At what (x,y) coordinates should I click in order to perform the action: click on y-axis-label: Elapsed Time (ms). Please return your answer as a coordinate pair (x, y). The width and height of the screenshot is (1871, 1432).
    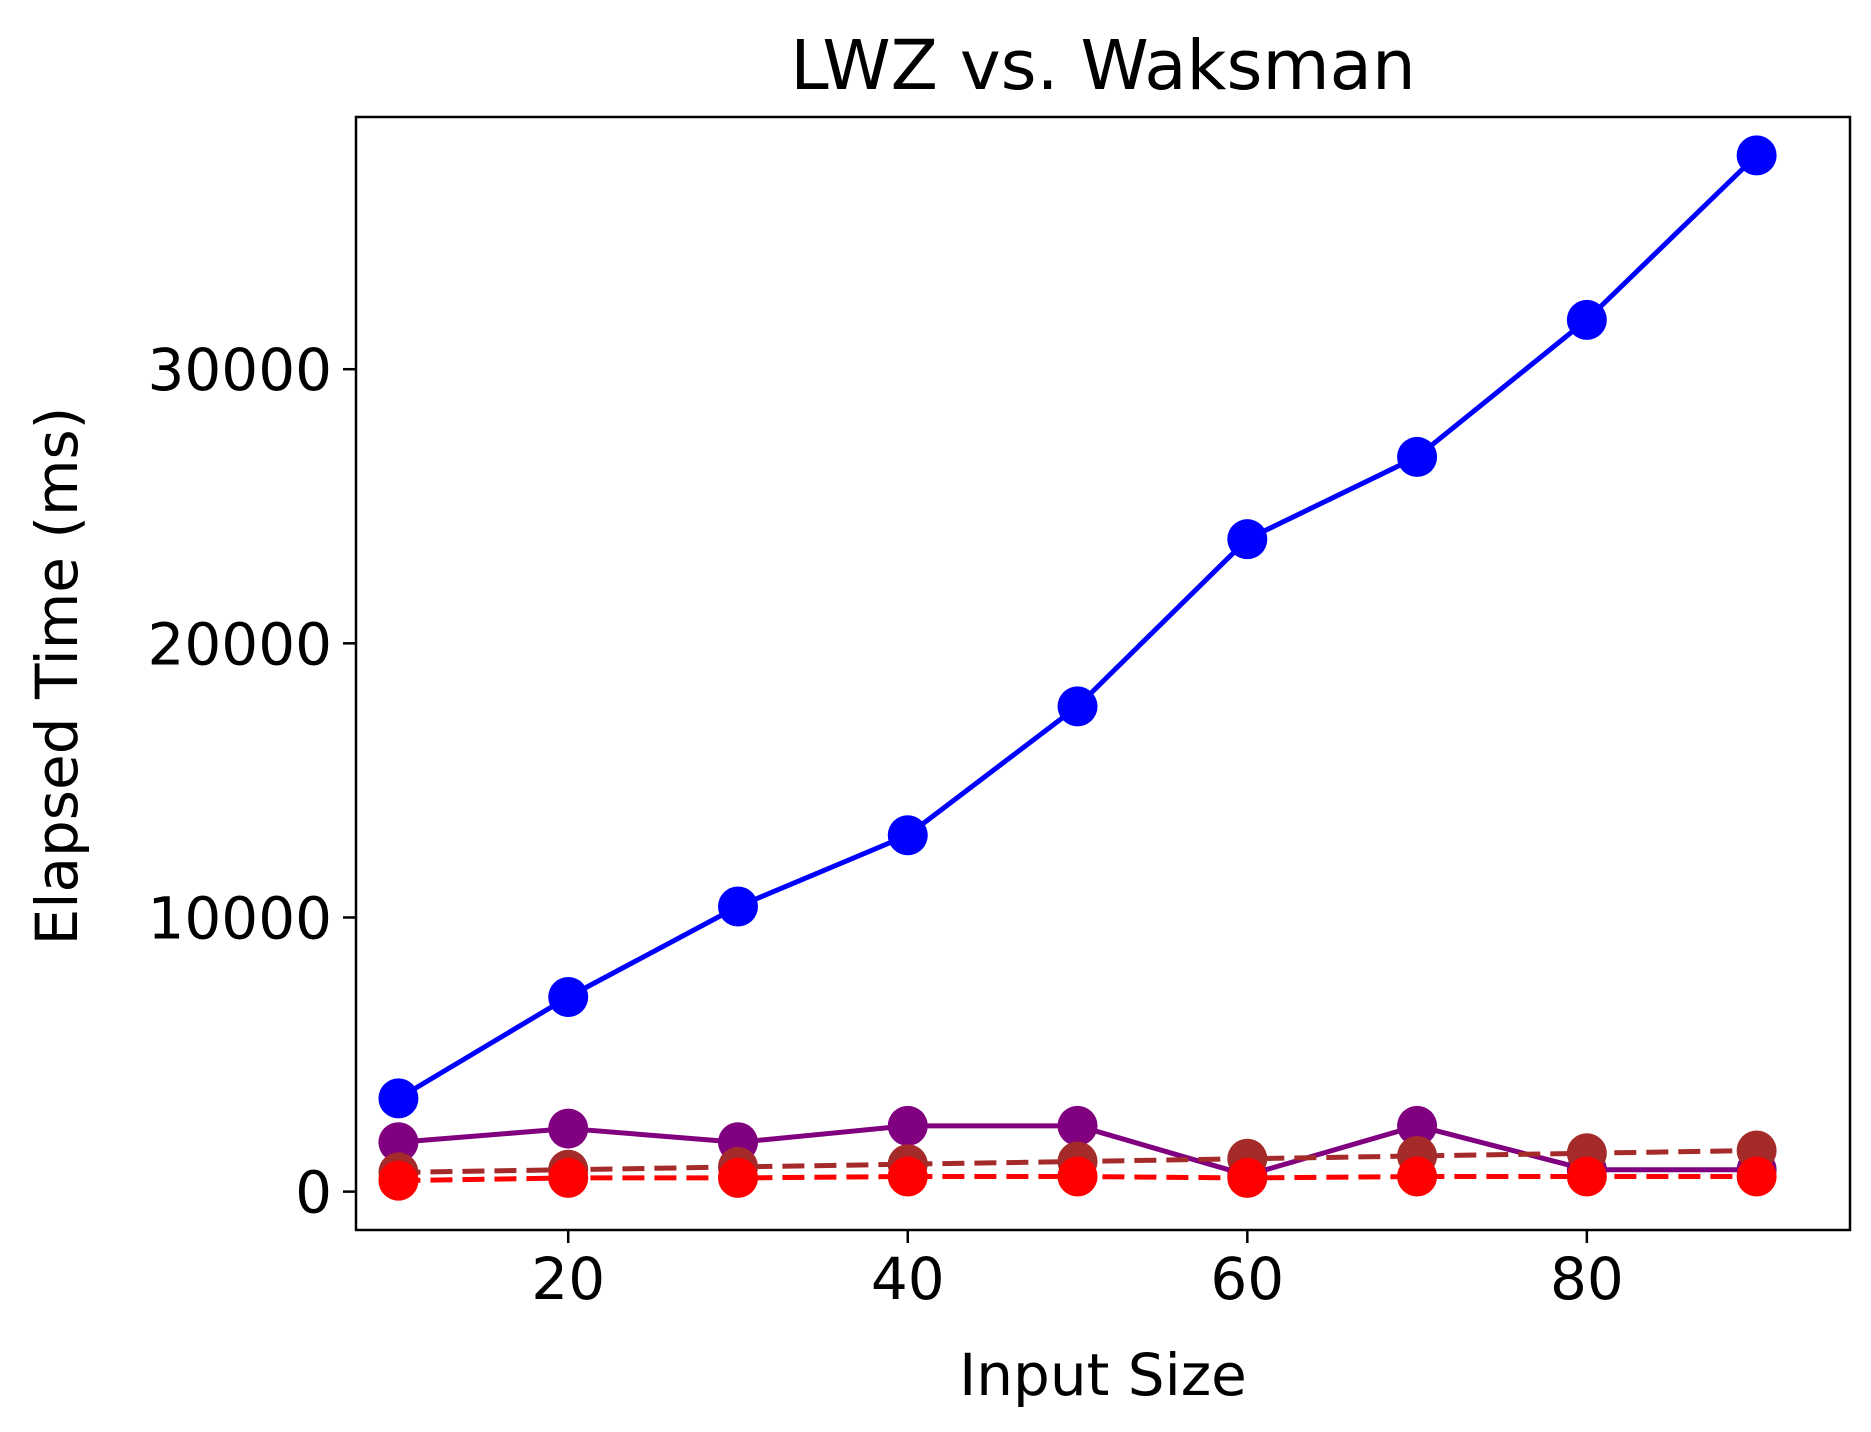
    Looking at the image, I should click on (57, 676).